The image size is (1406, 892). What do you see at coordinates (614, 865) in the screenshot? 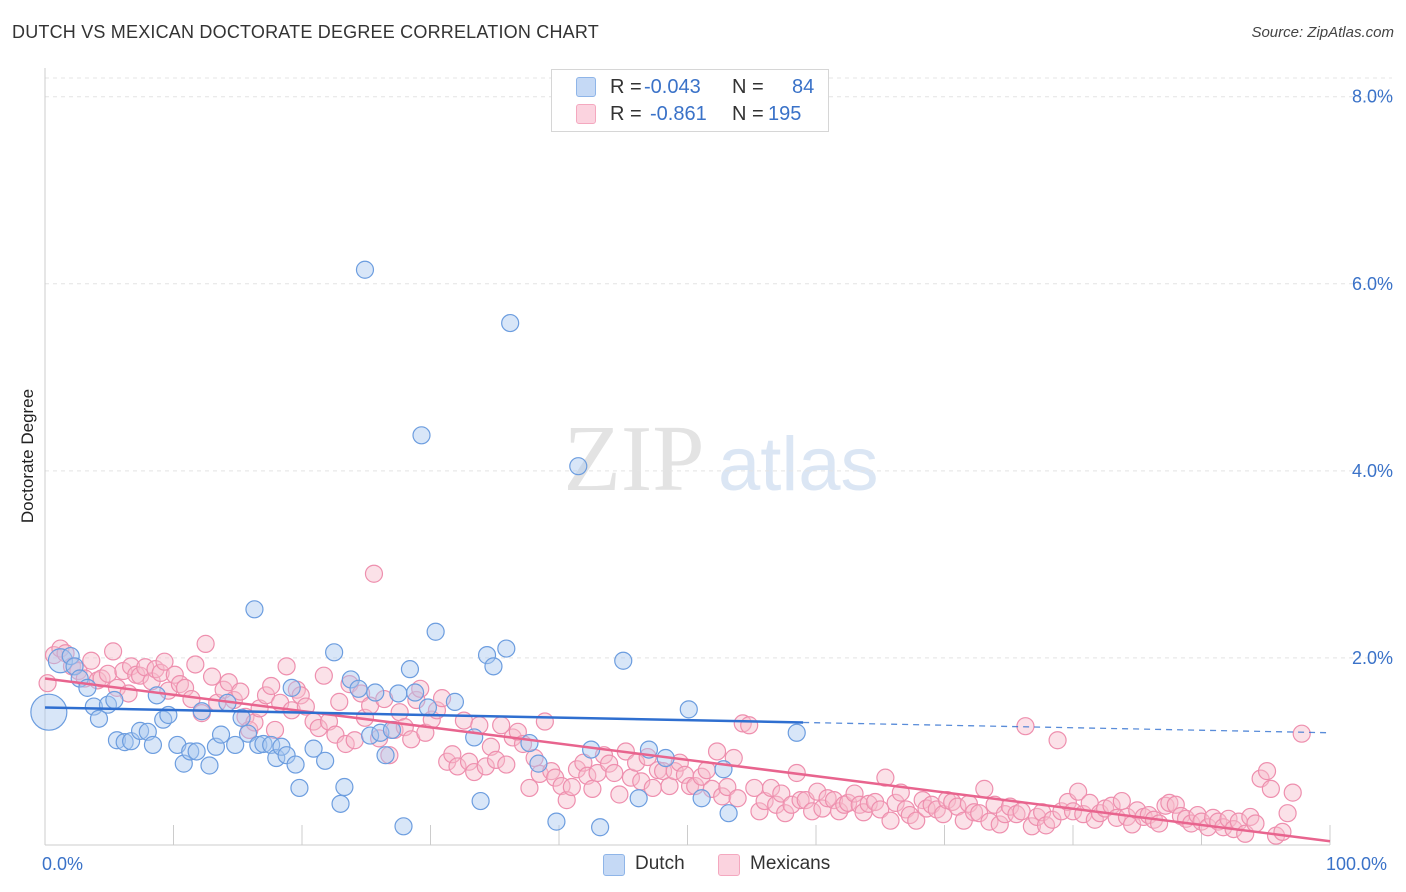
I see `bottom-legend-swatch-dutch` at bounding box center [614, 865].